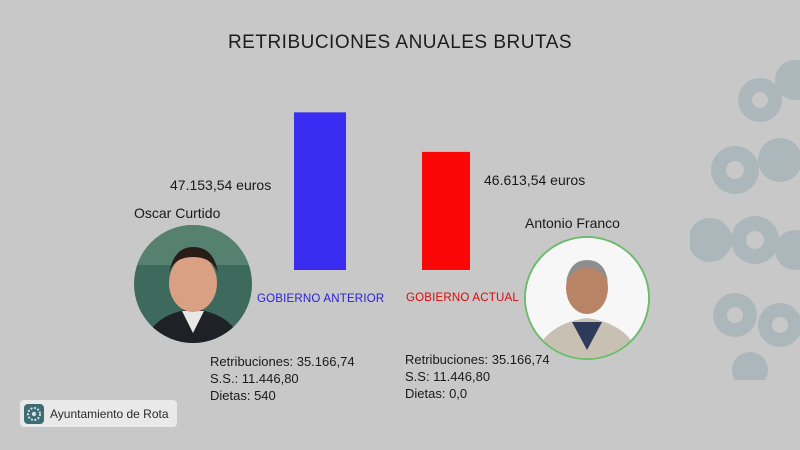 The height and width of the screenshot is (450, 800). What do you see at coordinates (193, 284) in the screenshot?
I see `portrait-oscar-curtido` at bounding box center [193, 284].